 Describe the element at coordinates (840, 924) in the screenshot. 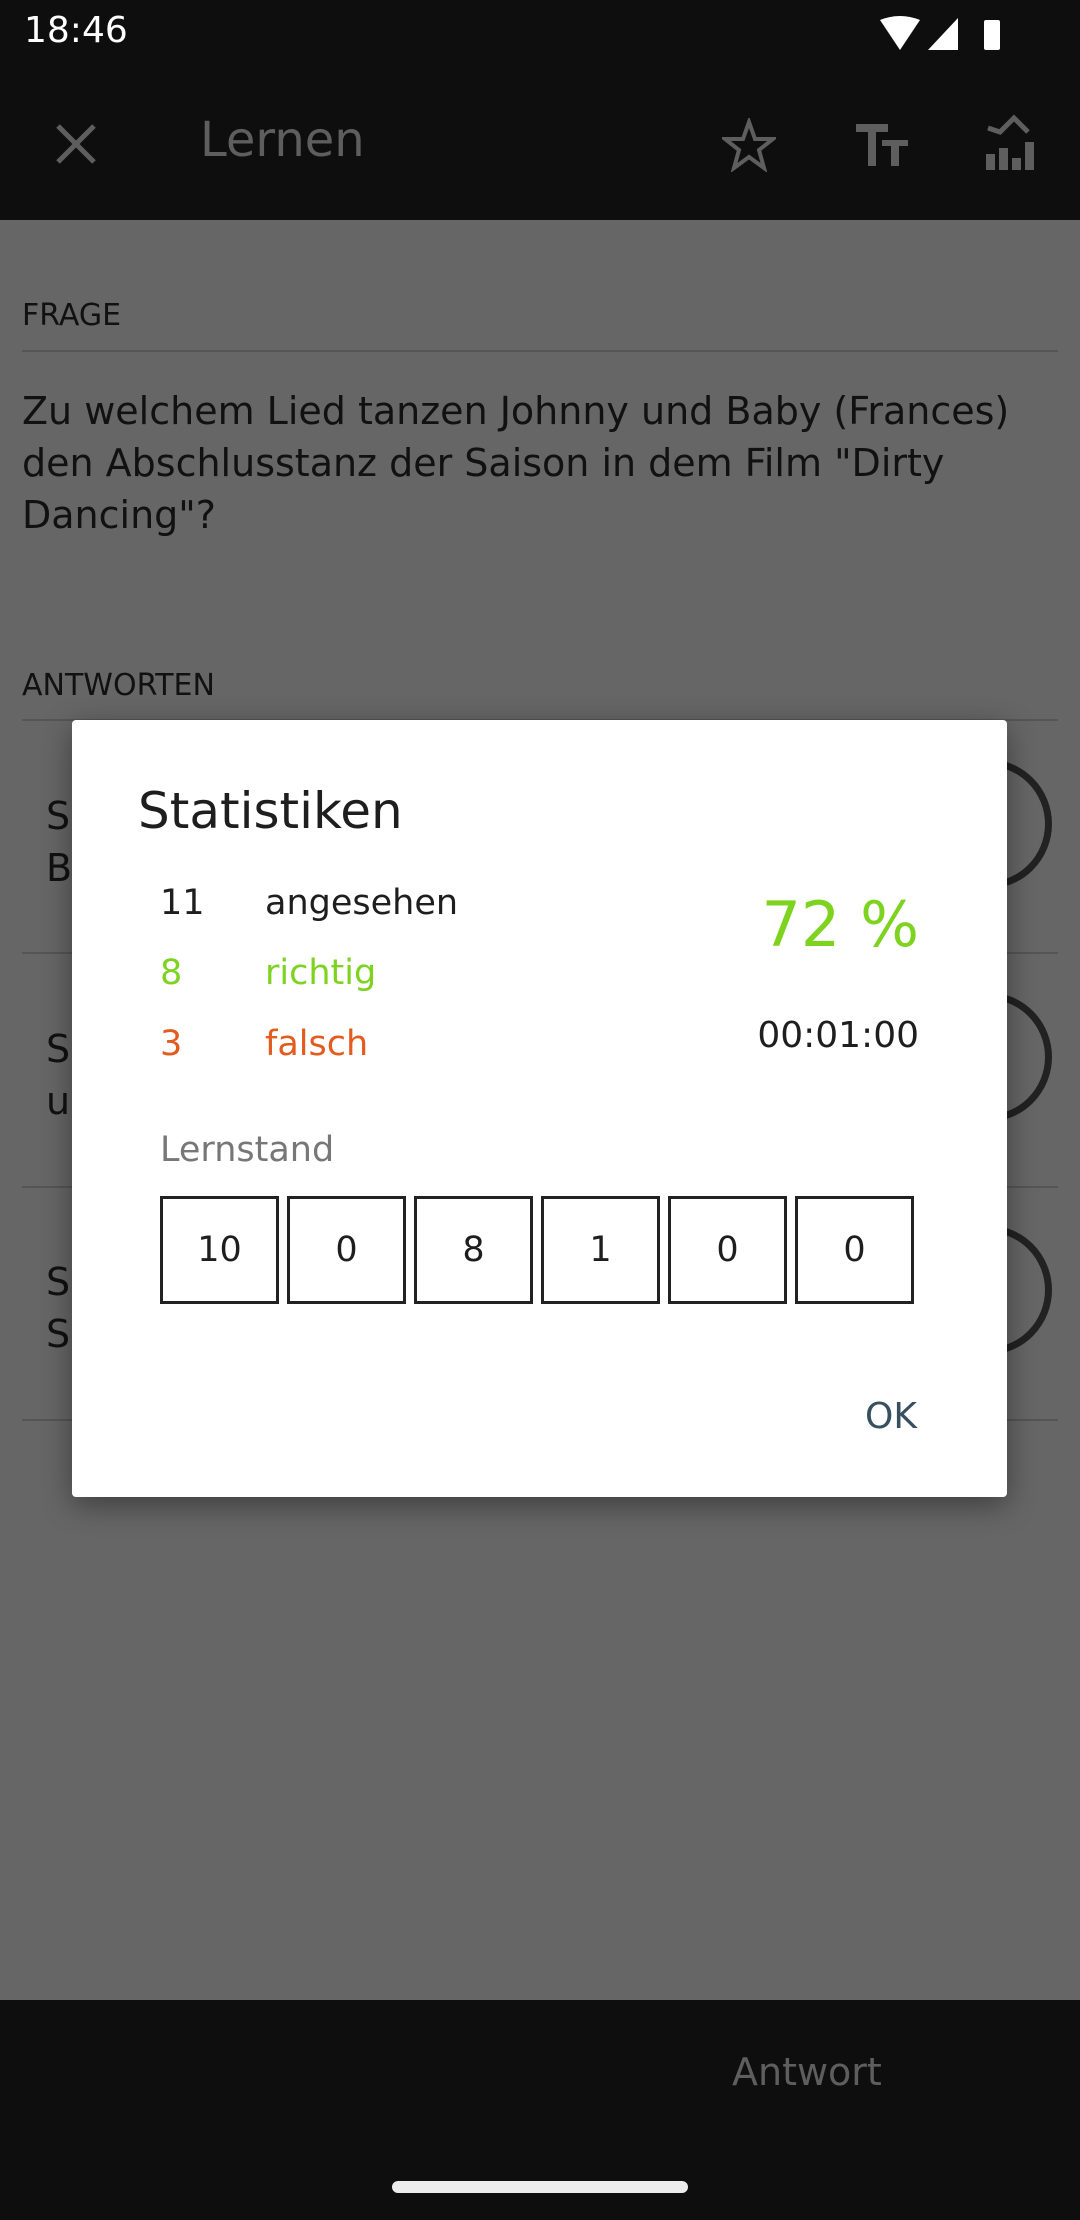

I see `correct-percent: 72 %` at that location.